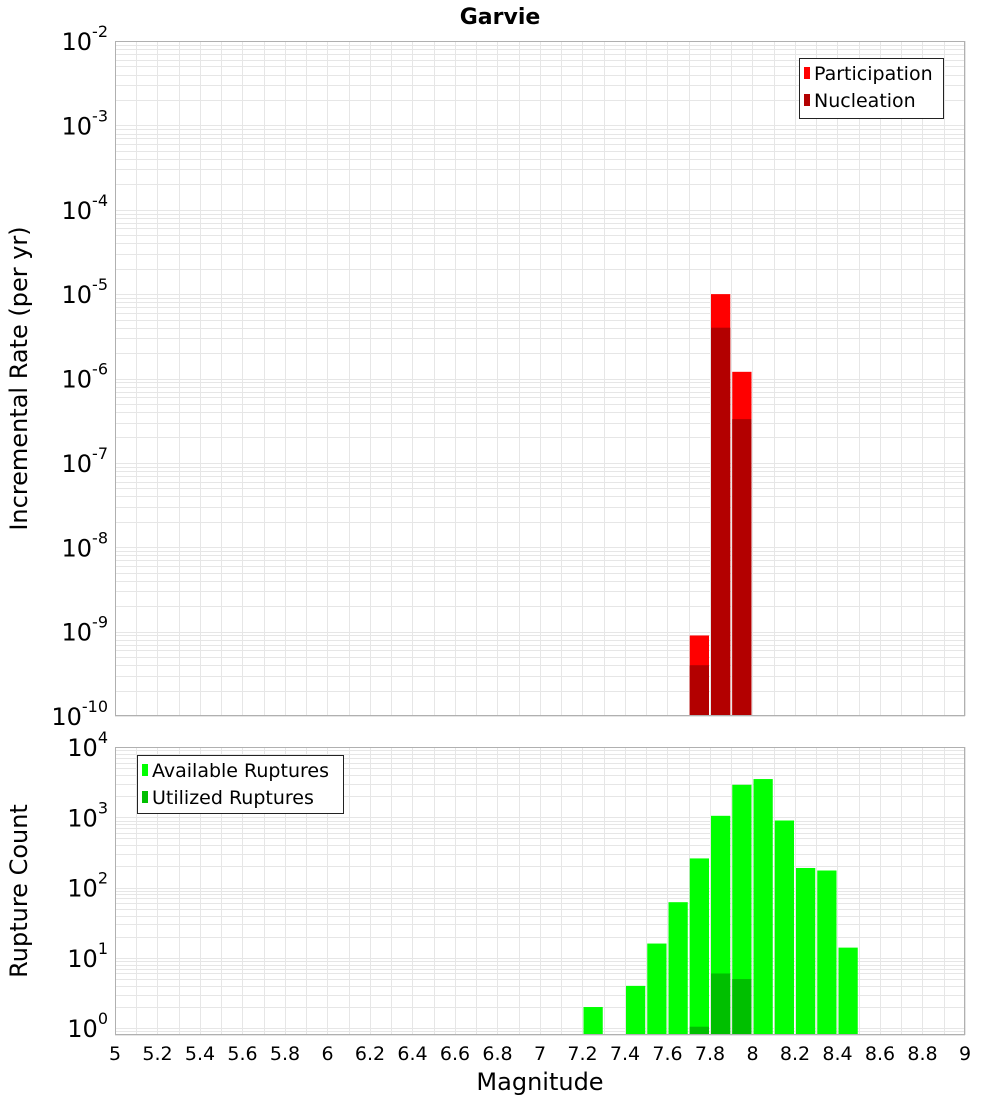 Image resolution: width=1000 pixels, height=1104 pixels. I want to click on x-tick-label: 7.6, so click(667, 1054).